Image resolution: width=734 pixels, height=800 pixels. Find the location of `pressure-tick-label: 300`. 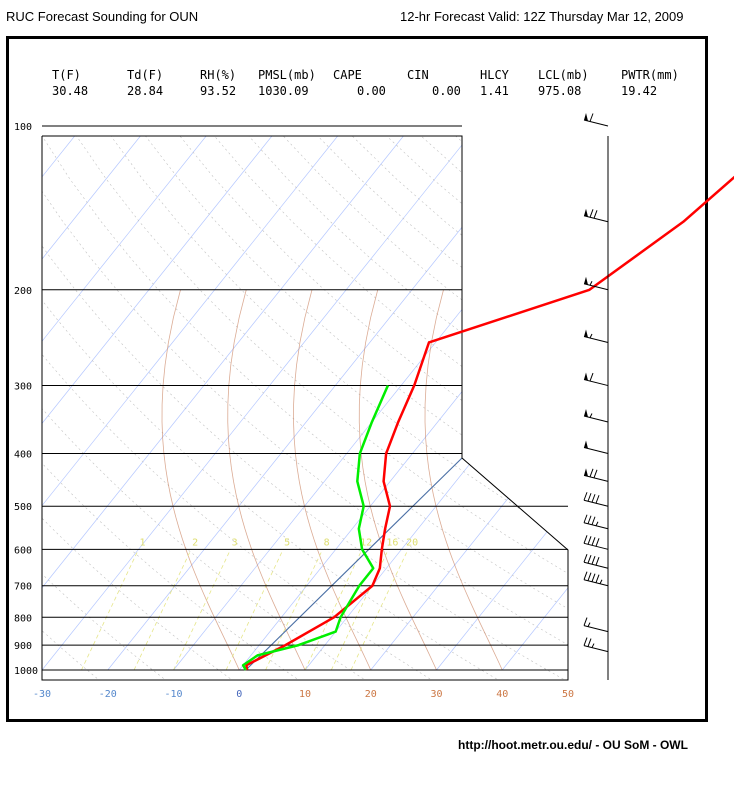

pressure-tick-label: 300 is located at coordinates (23, 387).